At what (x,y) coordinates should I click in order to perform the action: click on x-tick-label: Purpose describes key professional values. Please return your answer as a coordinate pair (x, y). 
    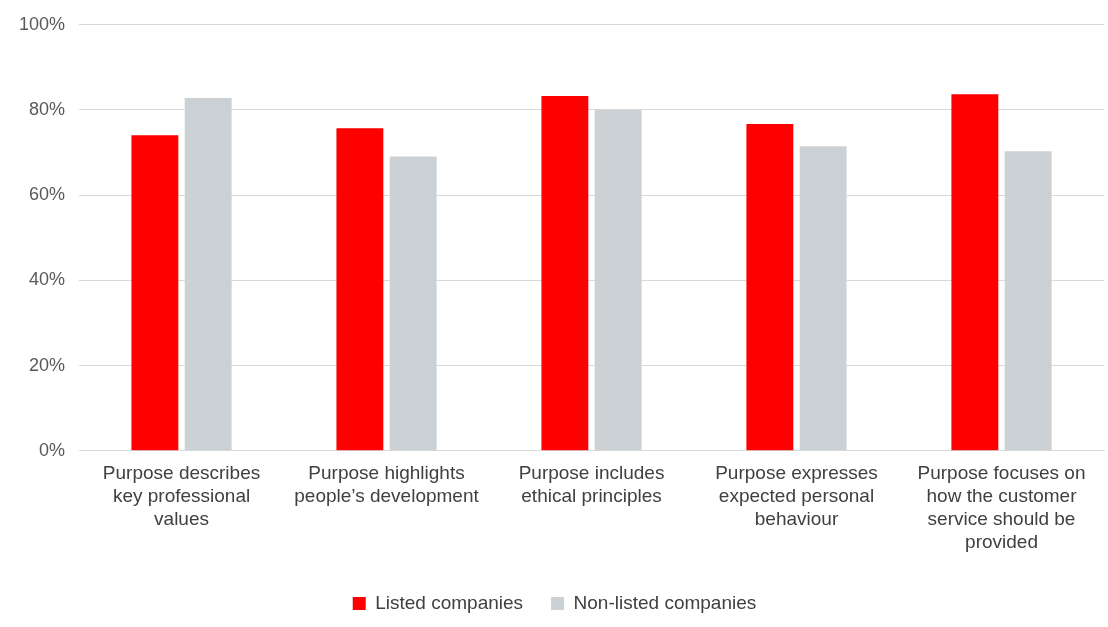
    Looking at the image, I should click on (181, 496).